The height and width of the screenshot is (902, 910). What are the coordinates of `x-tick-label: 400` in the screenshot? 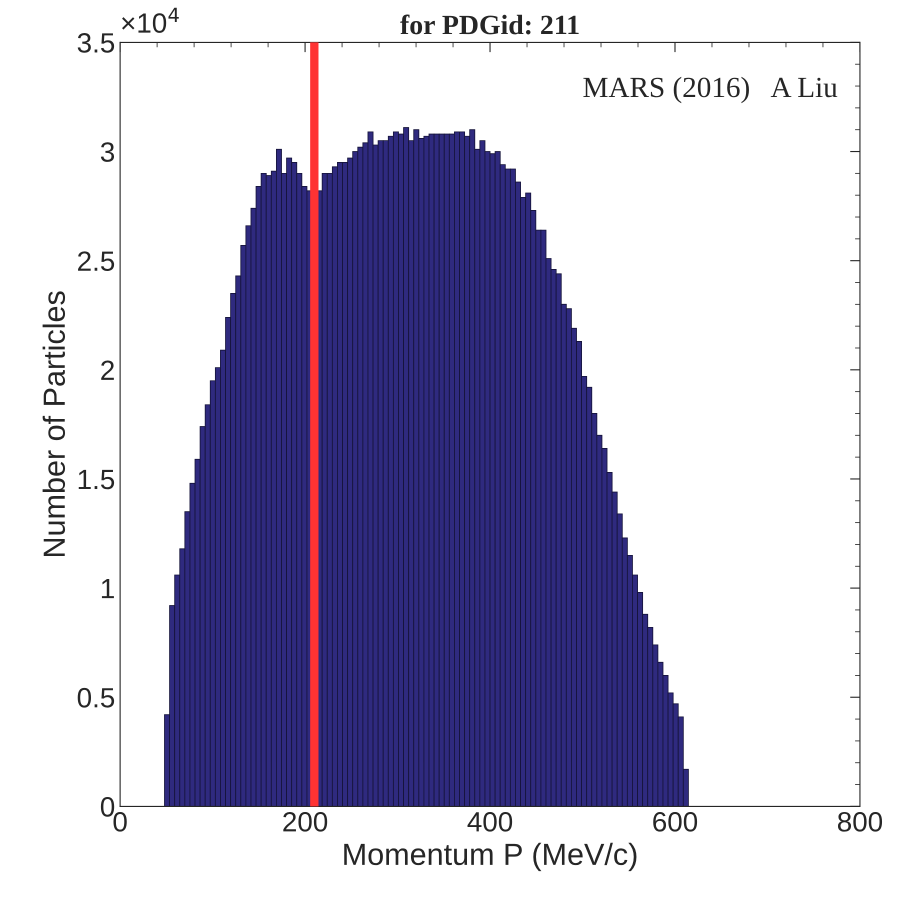 It's located at (490, 822).